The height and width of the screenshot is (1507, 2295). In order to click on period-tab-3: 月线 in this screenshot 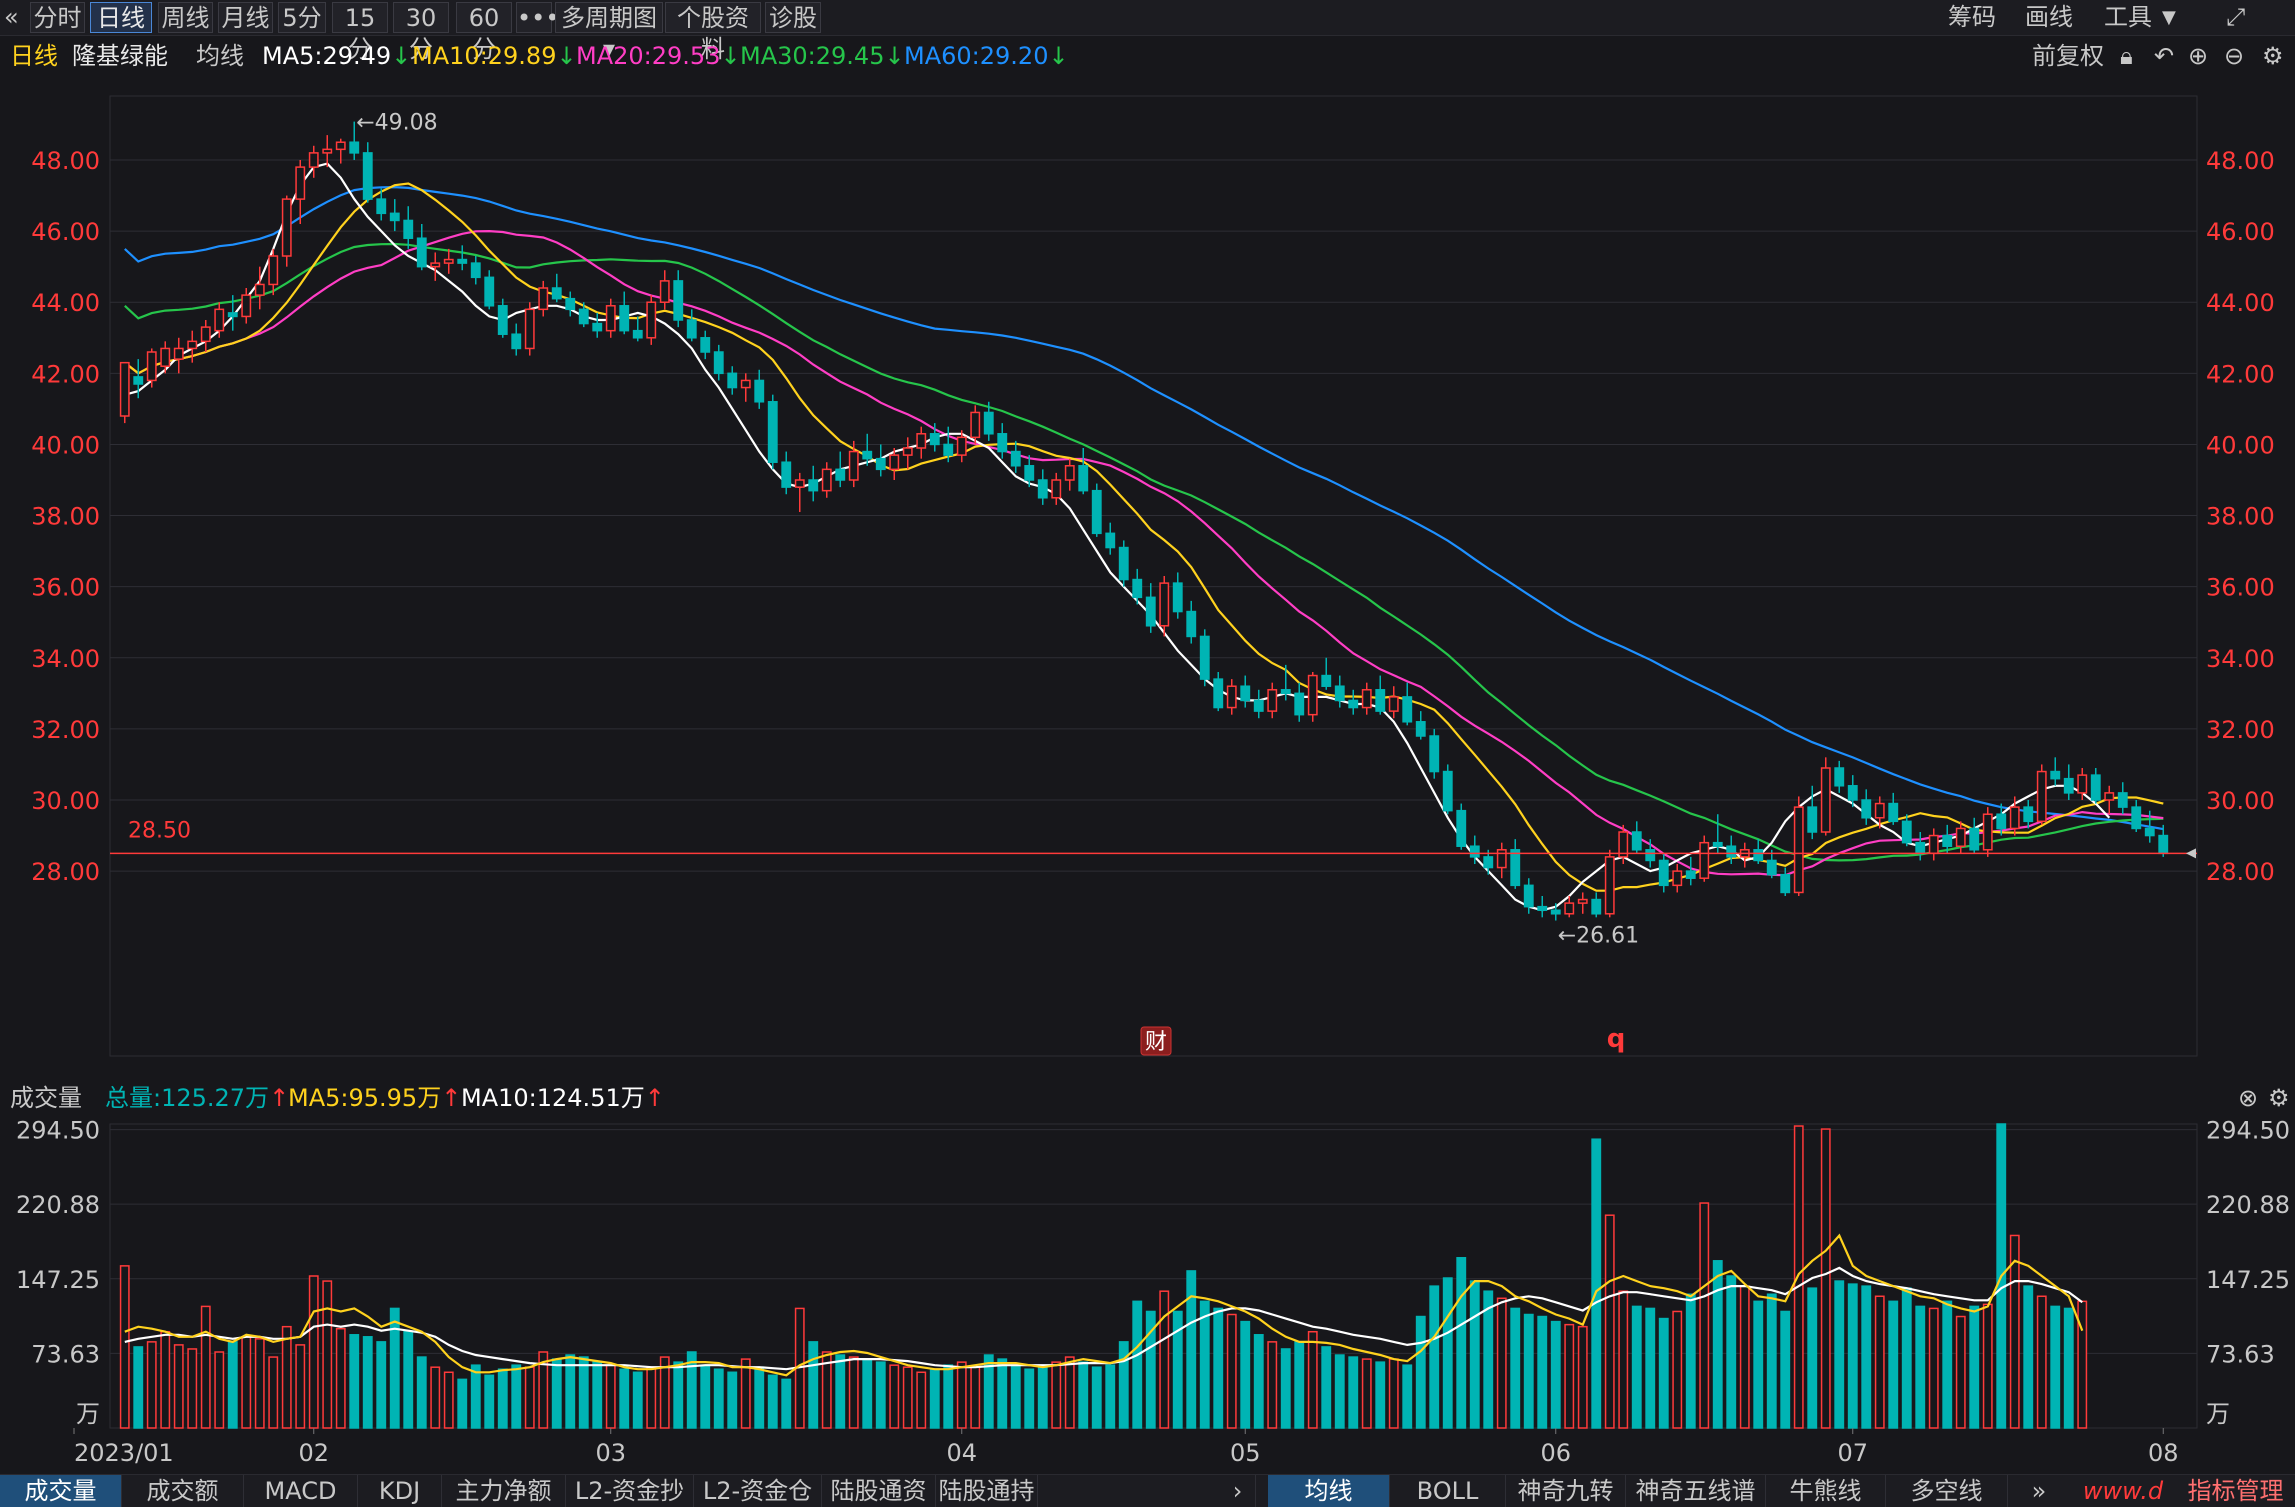, I will do `click(245, 17)`.